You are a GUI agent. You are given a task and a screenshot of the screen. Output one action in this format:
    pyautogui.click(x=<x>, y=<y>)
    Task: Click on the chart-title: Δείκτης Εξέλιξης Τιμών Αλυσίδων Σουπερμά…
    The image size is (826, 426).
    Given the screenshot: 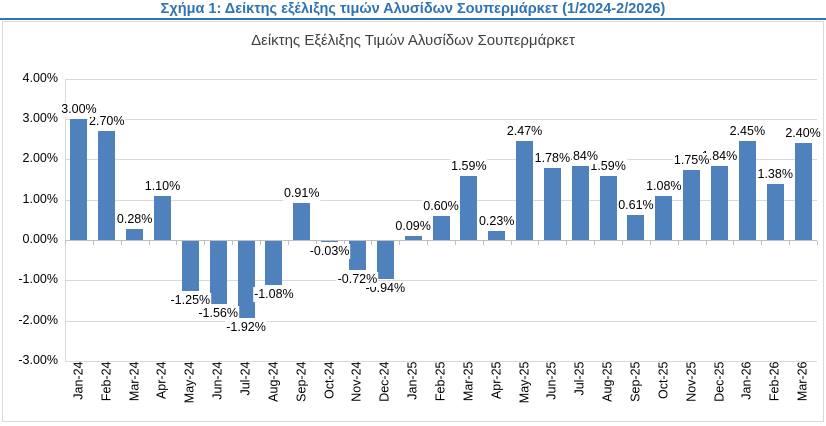 What is the action you would take?
    pyautogui.click(x=413, y=40)
    